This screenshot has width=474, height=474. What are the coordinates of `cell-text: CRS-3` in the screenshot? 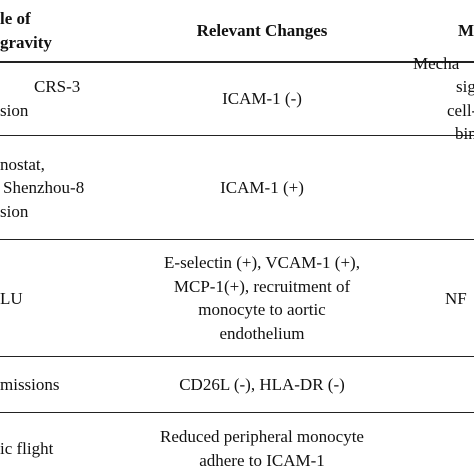 It's located at (57, 87).